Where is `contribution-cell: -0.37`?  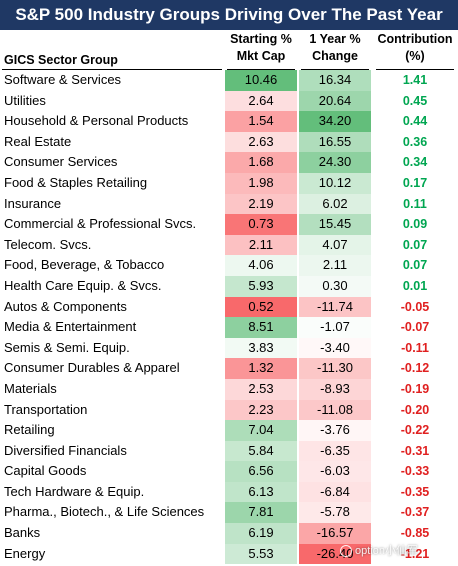 contribution-cell: -0.37 is located at coordinates (415, 512).